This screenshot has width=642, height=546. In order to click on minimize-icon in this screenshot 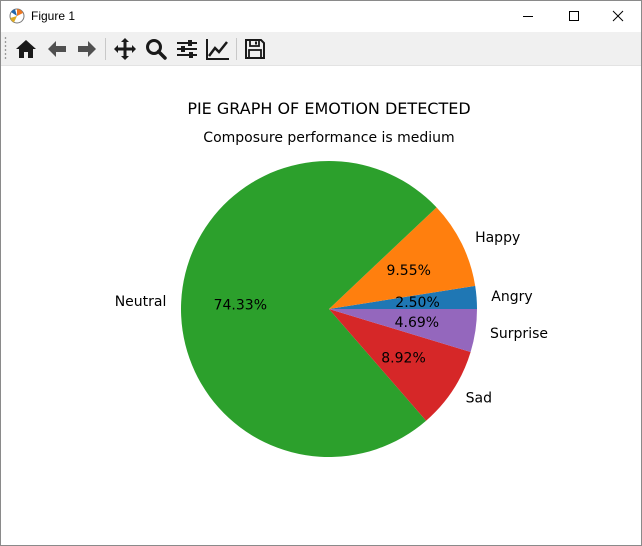, I will do `click(528, 16)`.